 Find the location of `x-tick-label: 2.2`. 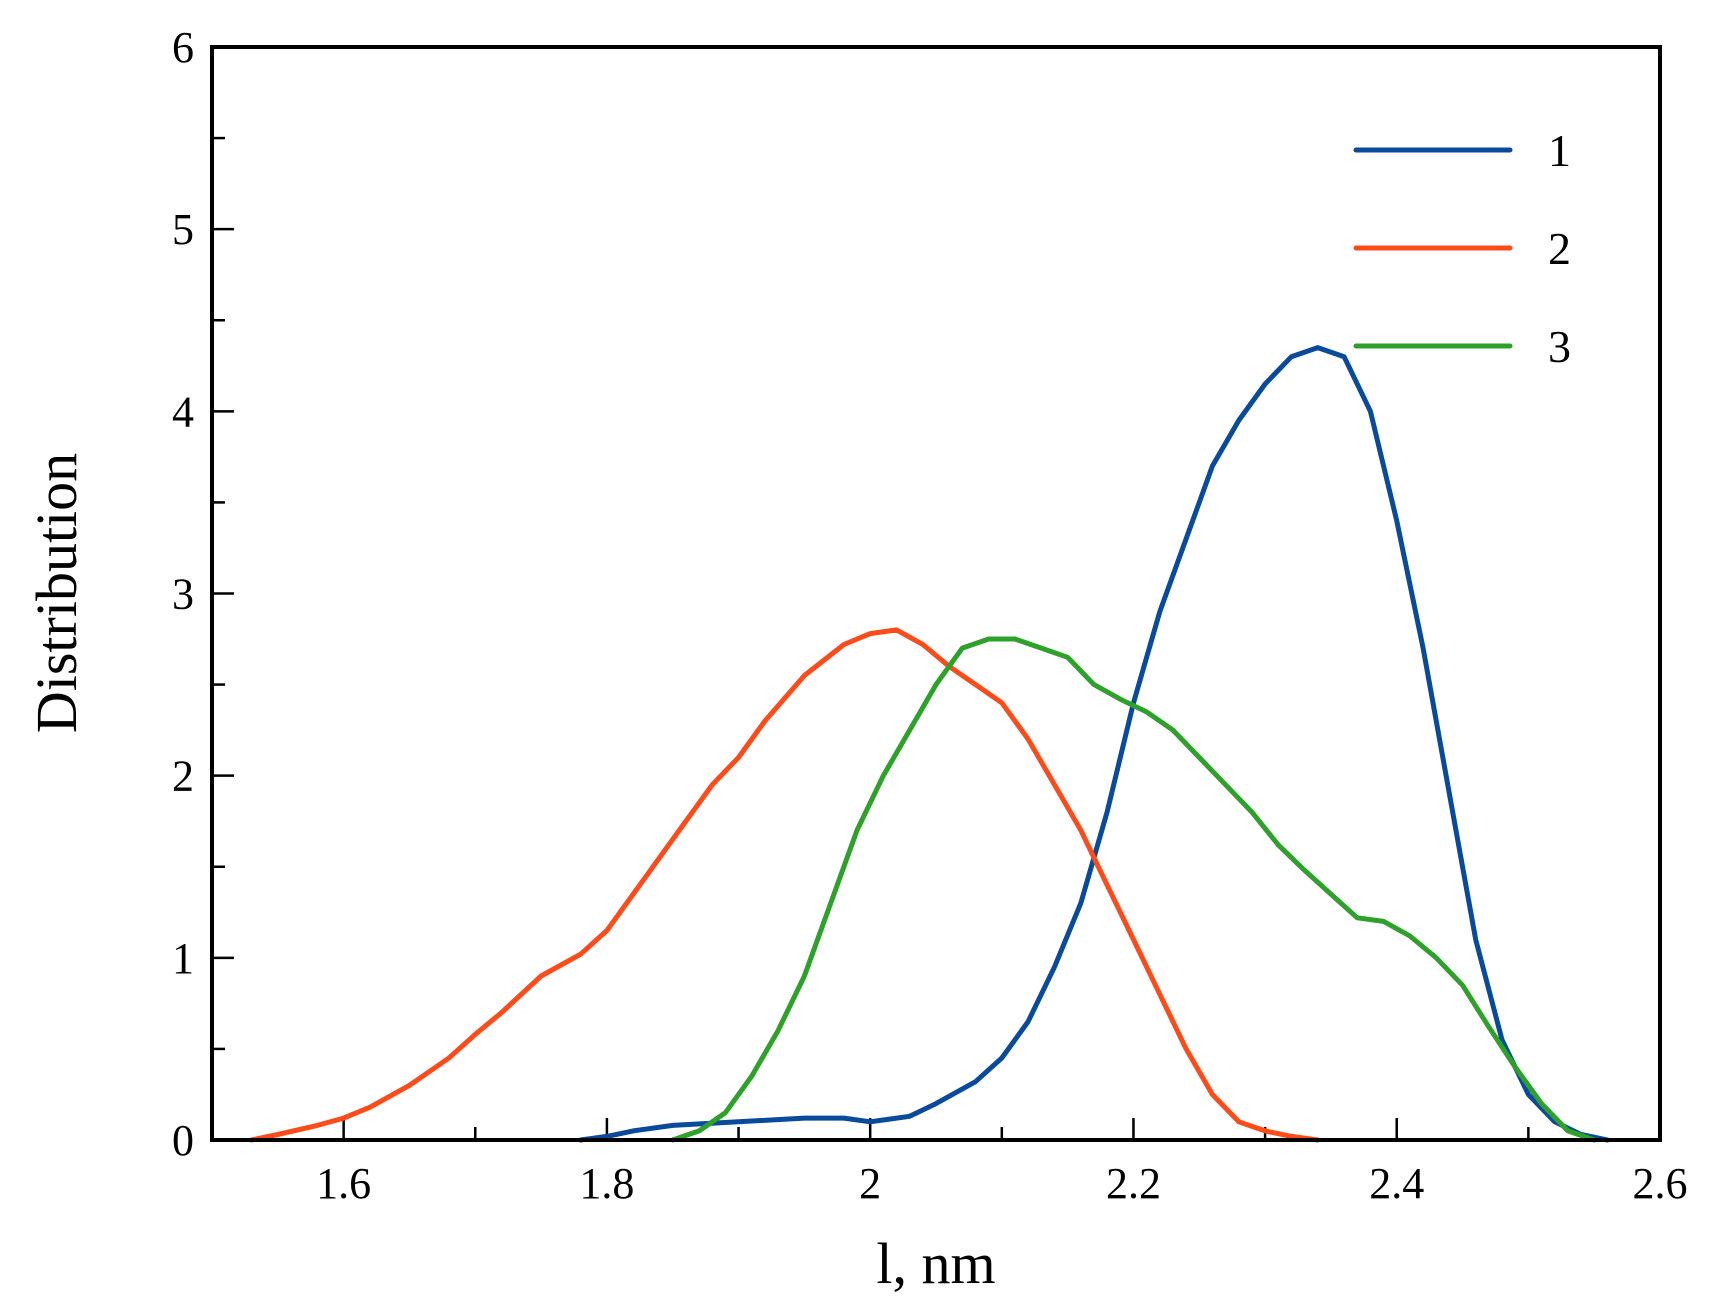

x-tick-label: 2.2 is located at coordinates (1133, 1183).